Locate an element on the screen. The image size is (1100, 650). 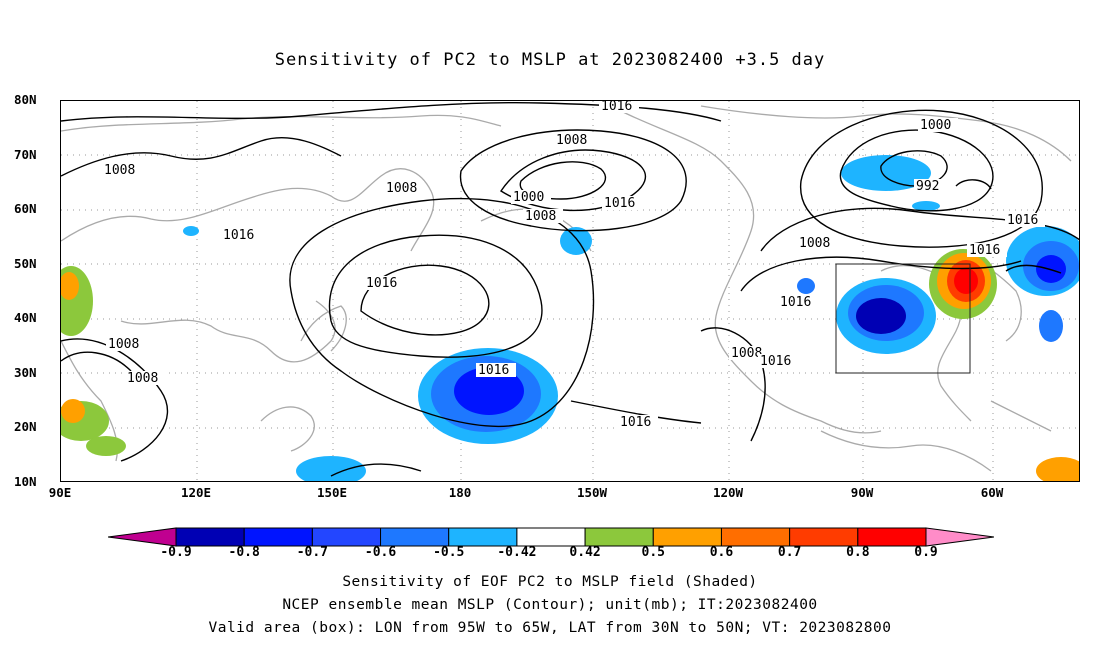
colorbar-tick-label: 0.8 is located at coordinates (858, 552).